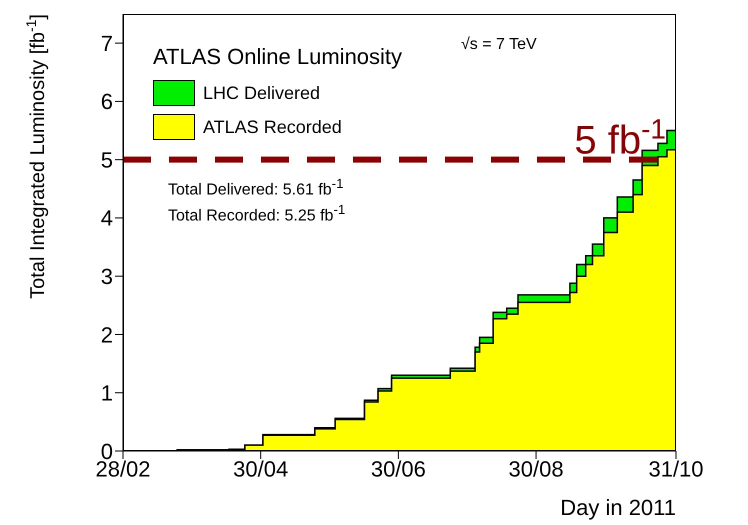  I want to click on x-tick-label: 30/06, so click(398, 469).